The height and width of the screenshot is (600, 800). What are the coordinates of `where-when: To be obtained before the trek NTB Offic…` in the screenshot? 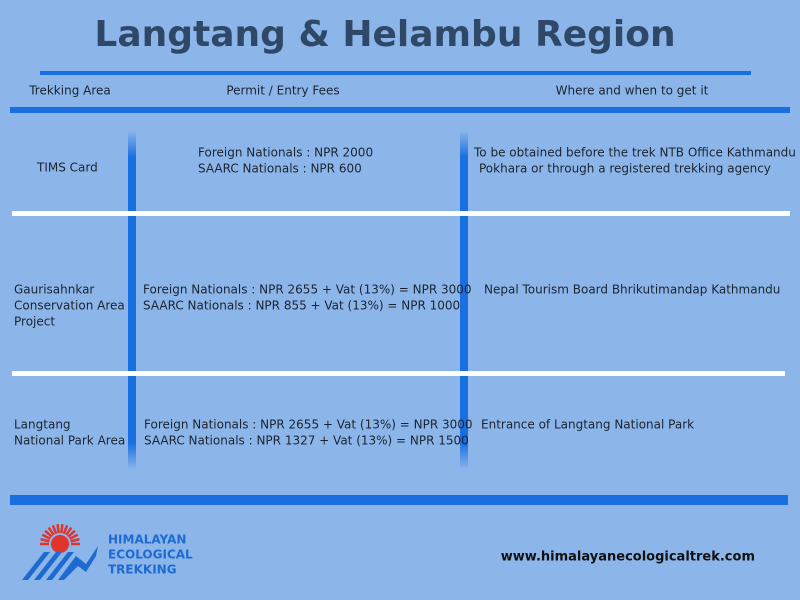 It's located at (634, 153).